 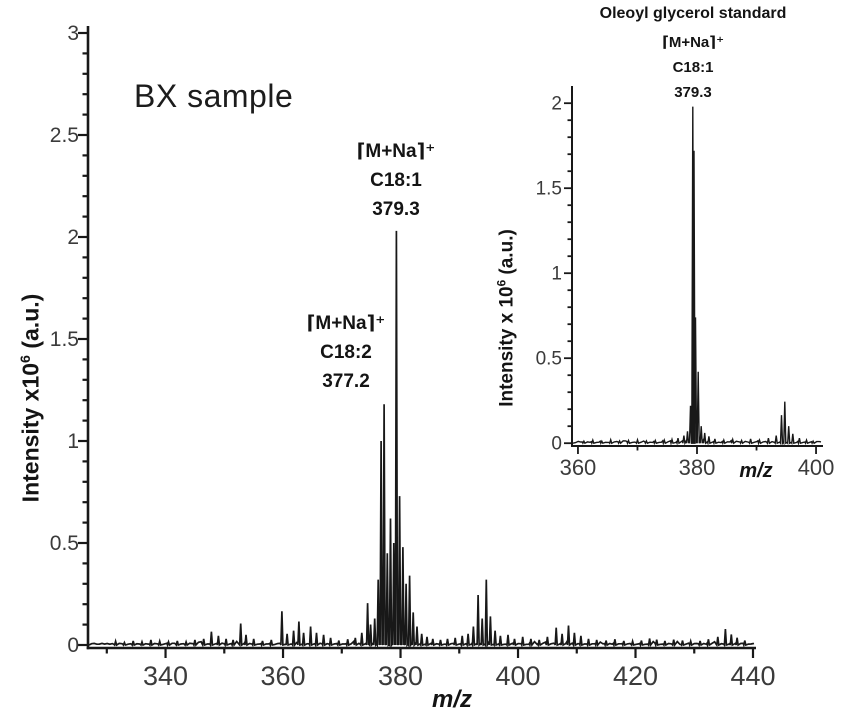 I want to click on inset-annotation-c18-1: ⌈M+Na⌉⁺ C18:1 379.3, so click(x=693, y=67).